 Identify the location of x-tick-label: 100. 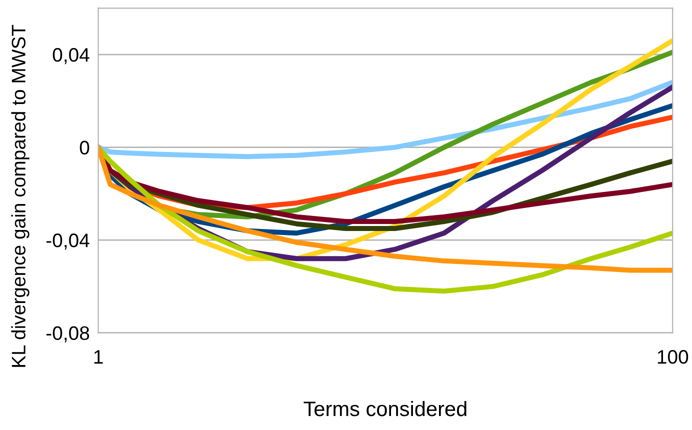
(673, 357).